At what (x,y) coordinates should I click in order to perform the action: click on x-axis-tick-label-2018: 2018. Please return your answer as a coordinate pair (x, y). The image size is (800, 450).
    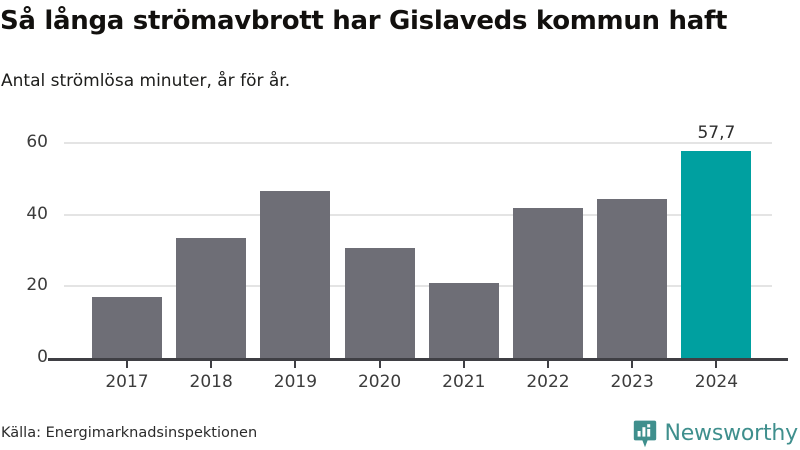
    Looking at the image, I should click on (211, 382).